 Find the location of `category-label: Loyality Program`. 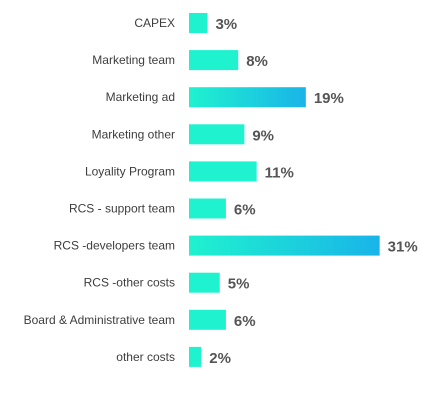

category-label: Loyality Program is located at coordinates (130, 171).